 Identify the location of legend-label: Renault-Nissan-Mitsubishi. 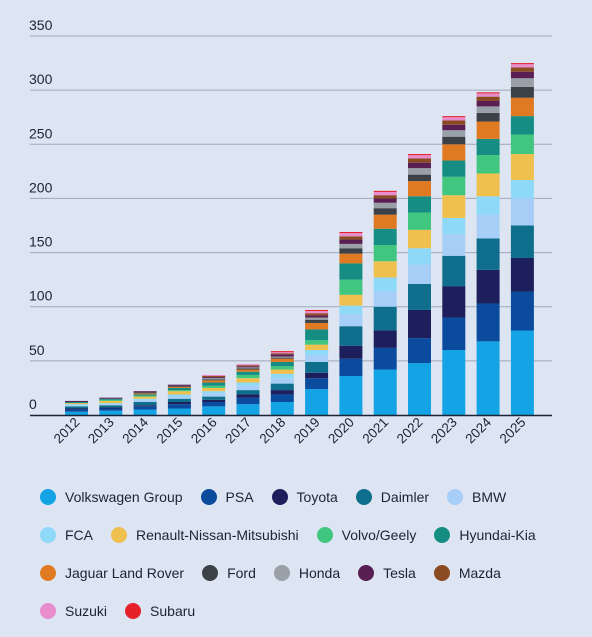
(217, 535).